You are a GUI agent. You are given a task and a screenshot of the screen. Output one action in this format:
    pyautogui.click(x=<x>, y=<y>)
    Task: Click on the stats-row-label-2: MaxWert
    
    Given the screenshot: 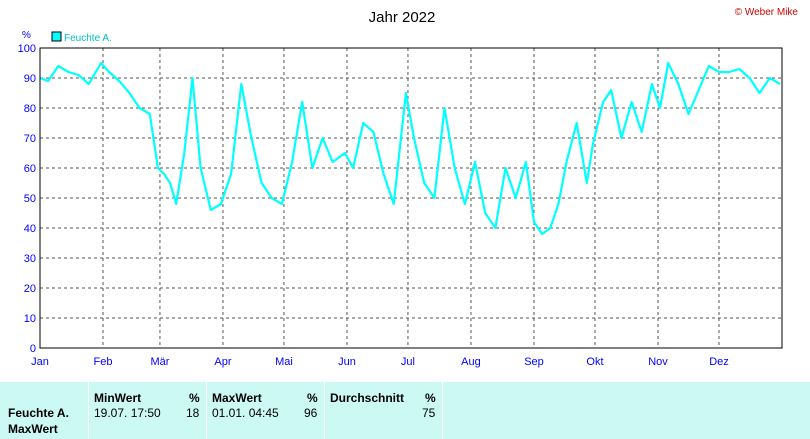 What is the action you would take?
    pyautogui.click(x=33, y=429)
    